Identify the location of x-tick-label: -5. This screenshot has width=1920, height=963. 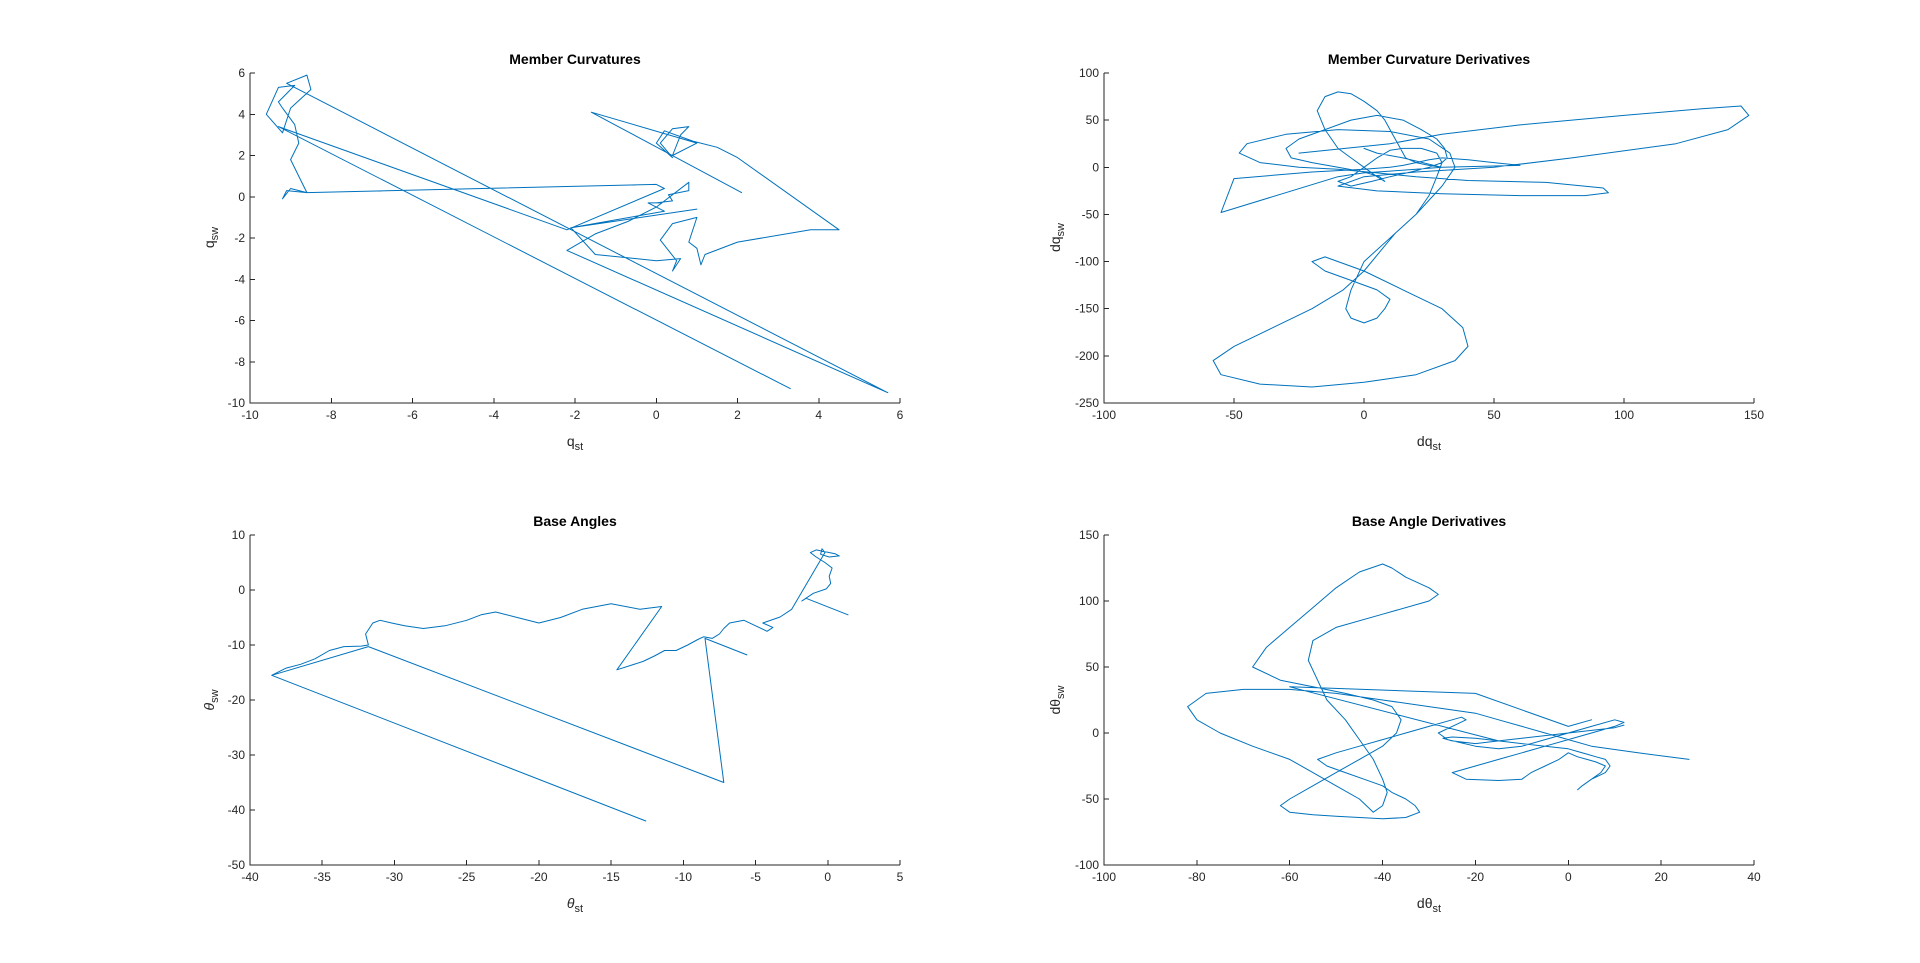
(755, 877).